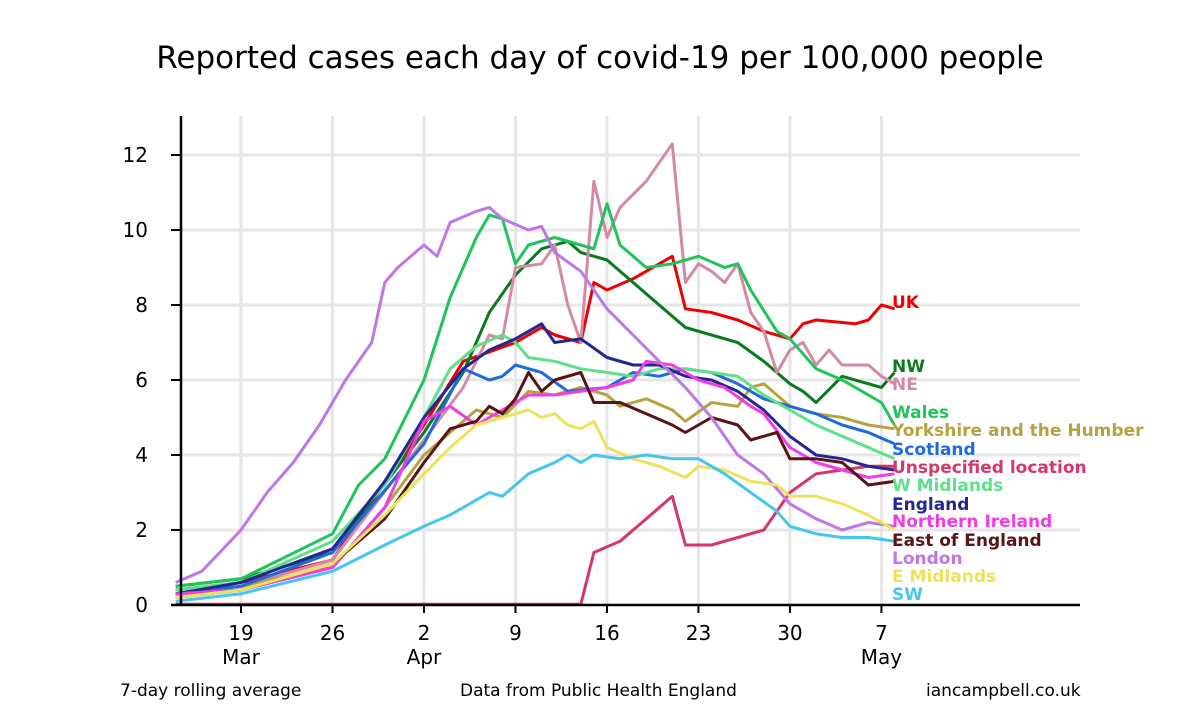 The image size is (1200, 720). I want to click on x-tick-label: 16, so click(606, 633).